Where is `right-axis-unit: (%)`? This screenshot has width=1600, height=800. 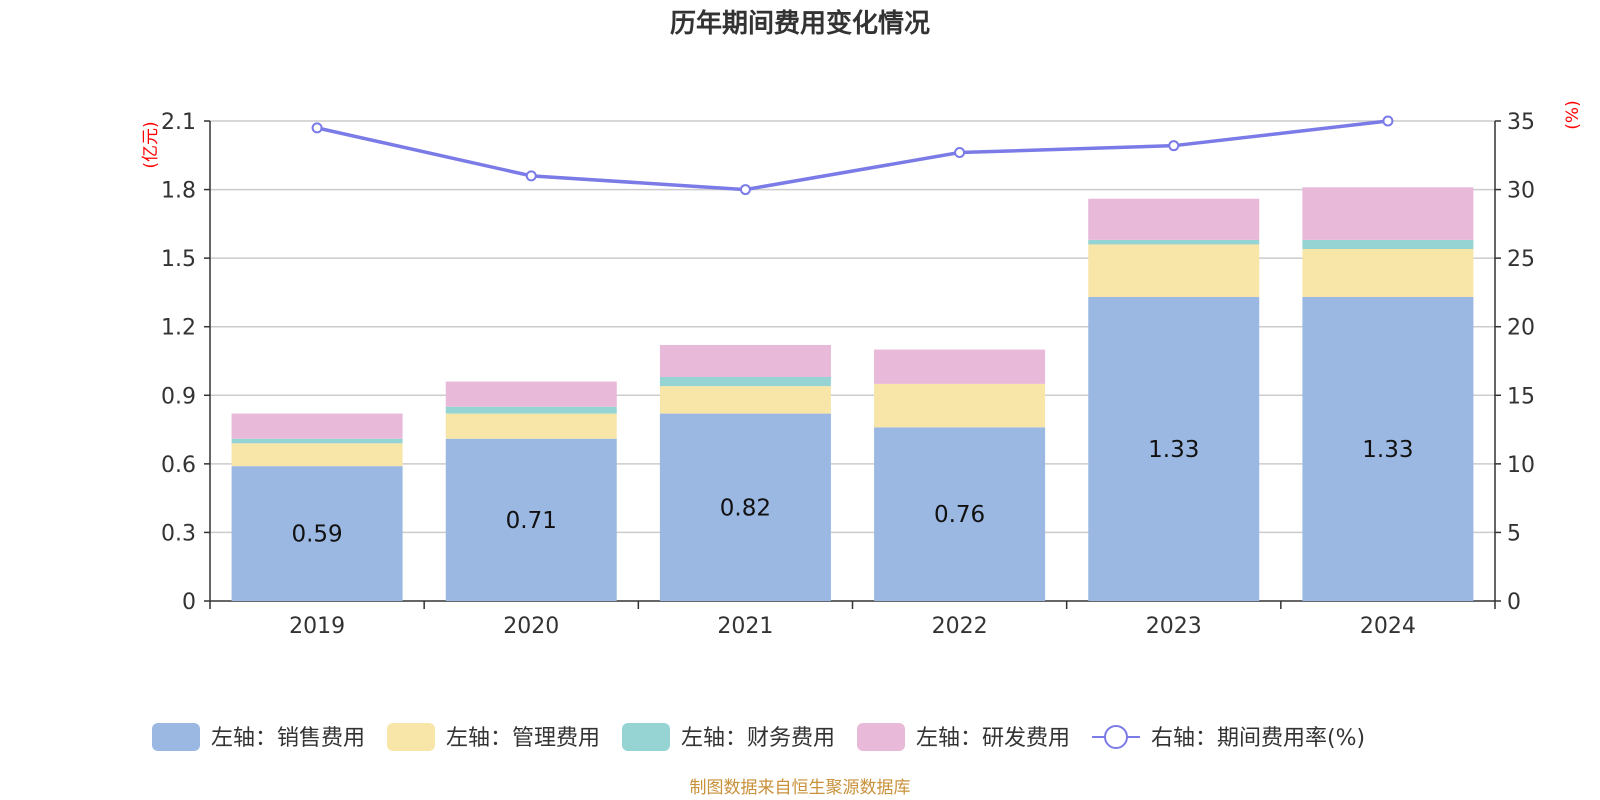
right-axis-unit: (%) is located at coordinates (1573, 114).